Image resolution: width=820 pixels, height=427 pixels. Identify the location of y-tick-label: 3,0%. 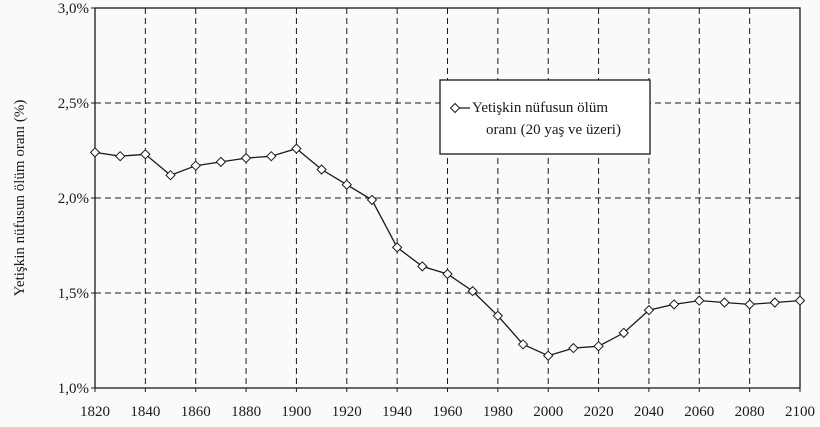
(73, 9).